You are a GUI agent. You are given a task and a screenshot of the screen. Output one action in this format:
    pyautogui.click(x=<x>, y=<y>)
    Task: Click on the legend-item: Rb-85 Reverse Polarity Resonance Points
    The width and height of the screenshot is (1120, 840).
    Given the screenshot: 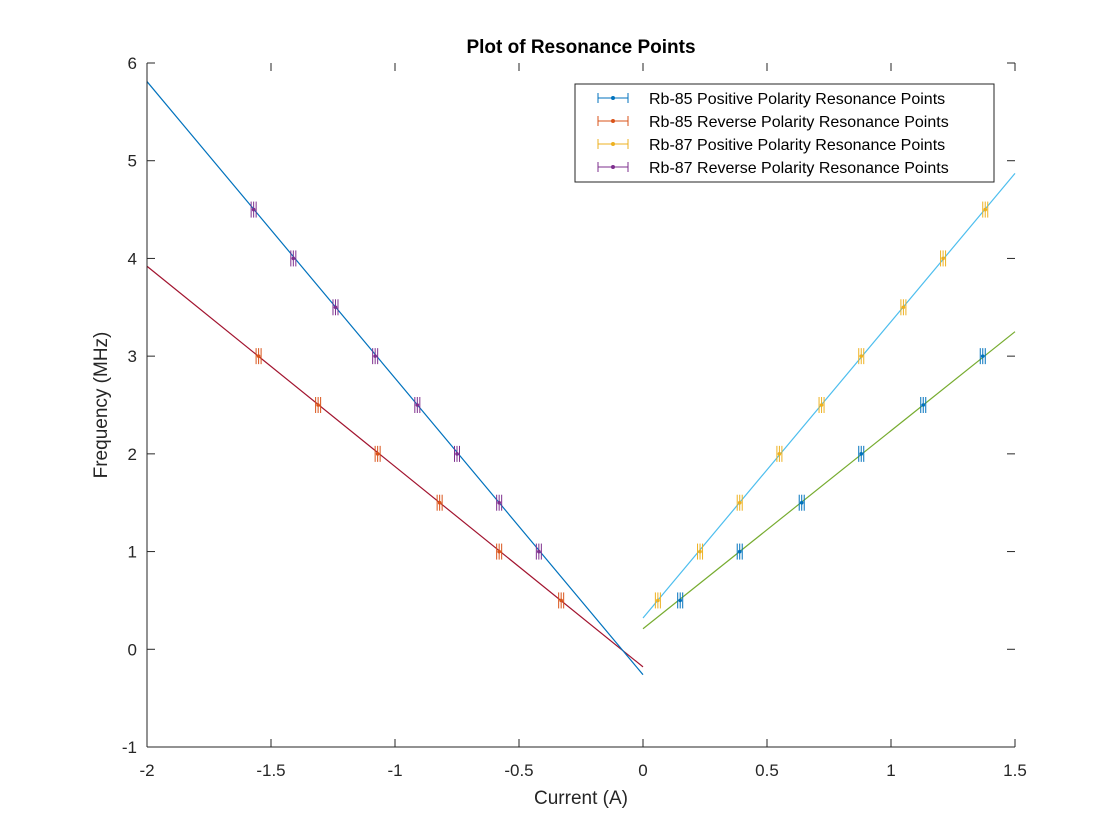 What is the action you would take?
    pyautogui.click(x=773, y=122)
    